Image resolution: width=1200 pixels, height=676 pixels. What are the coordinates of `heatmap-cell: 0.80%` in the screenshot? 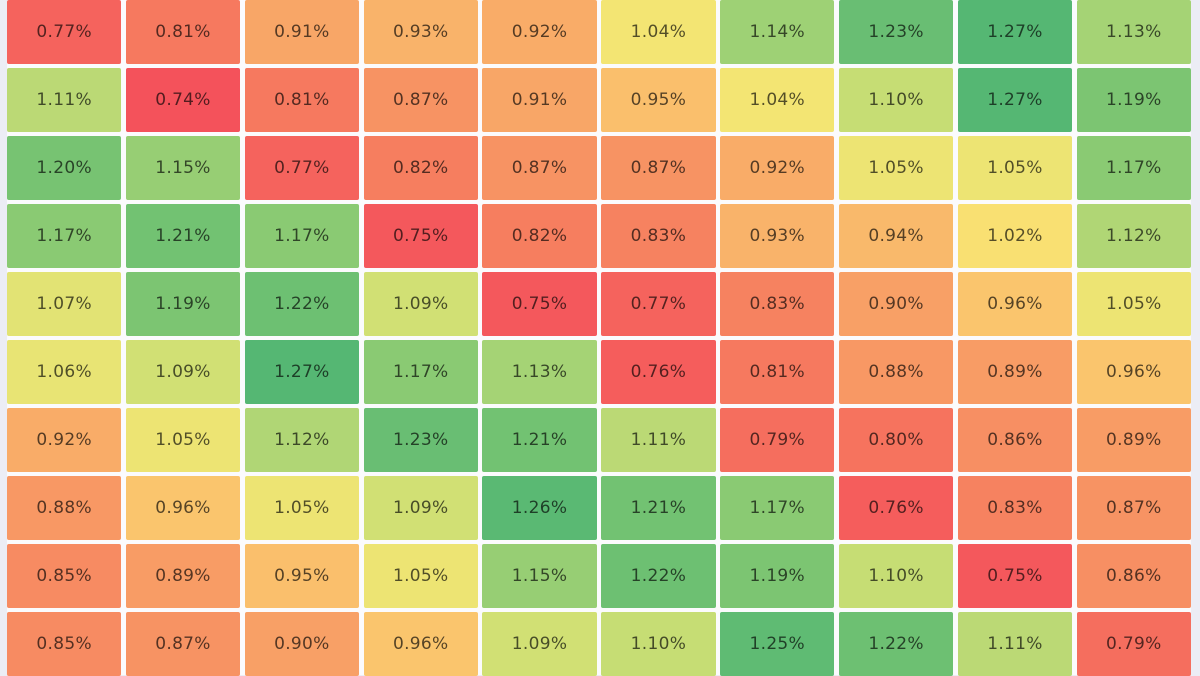 It's located at (896, 440).